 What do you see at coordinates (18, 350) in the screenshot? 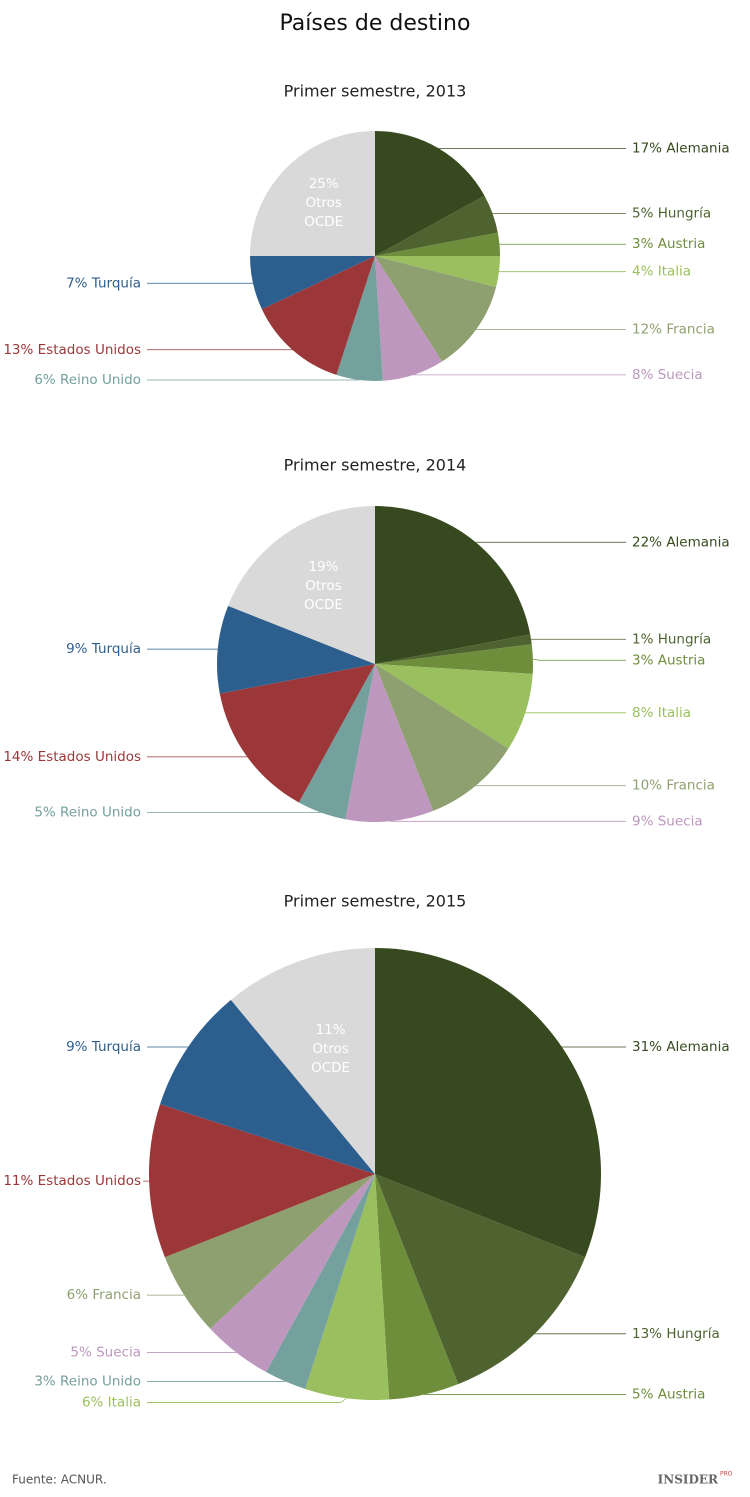
I see `value-label: 13%` at bounding box center [18, 350].